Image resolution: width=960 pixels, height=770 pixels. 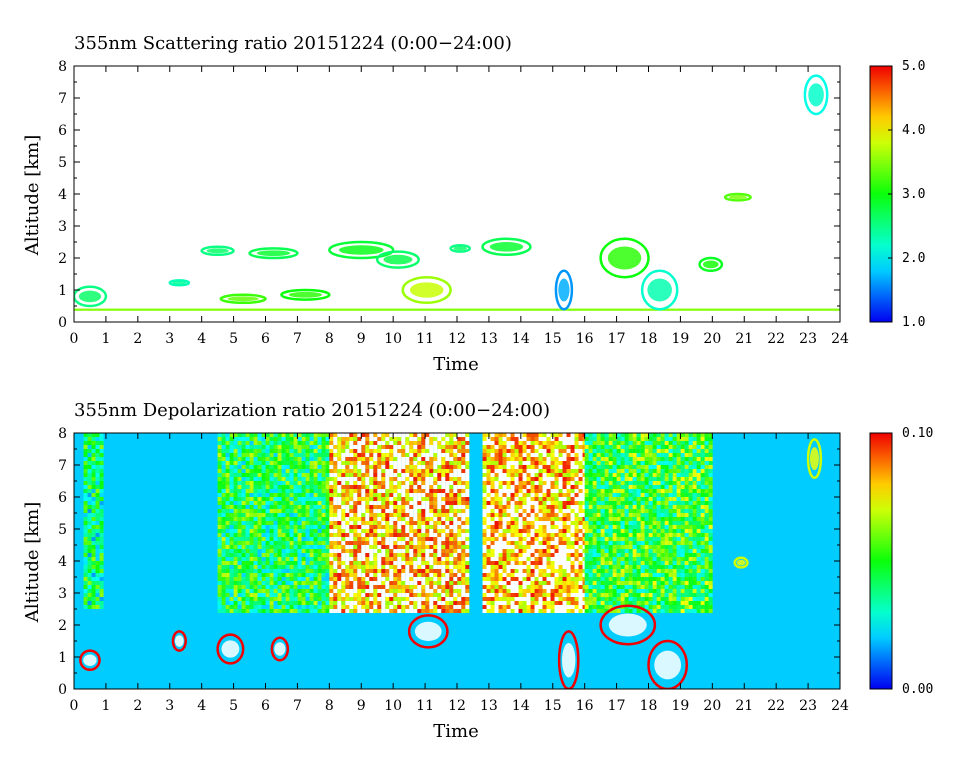 What do you see at coordinates (913, 322) in the screenshot?
I see `colorbar-label: 1.0` at bounding box center [913, 322].